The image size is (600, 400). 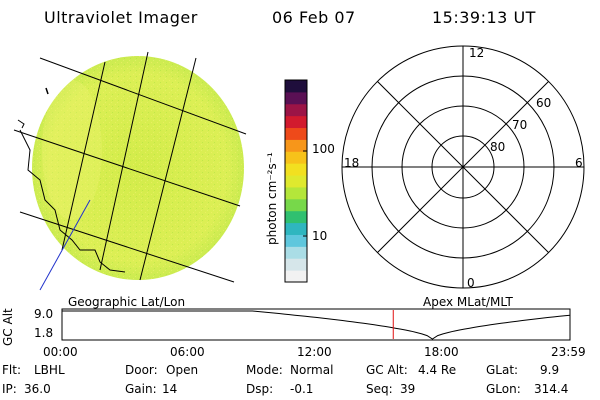 I want to click on status-glat-value: 9.9, so click(x=550, y=370).